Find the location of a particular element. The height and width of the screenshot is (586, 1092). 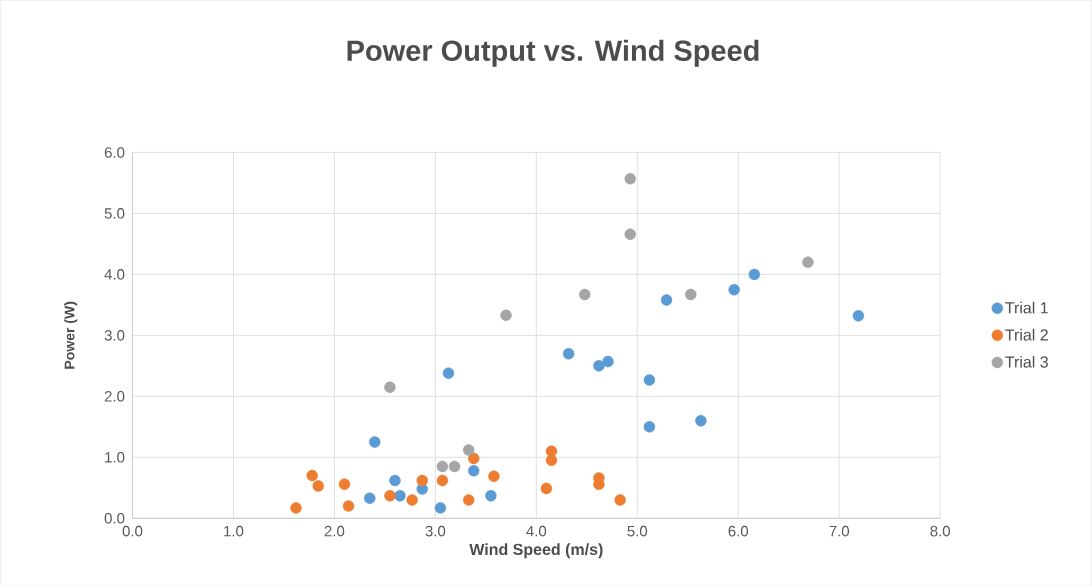

x-tick-label: 0.0 is located at coordinates (132, 531).